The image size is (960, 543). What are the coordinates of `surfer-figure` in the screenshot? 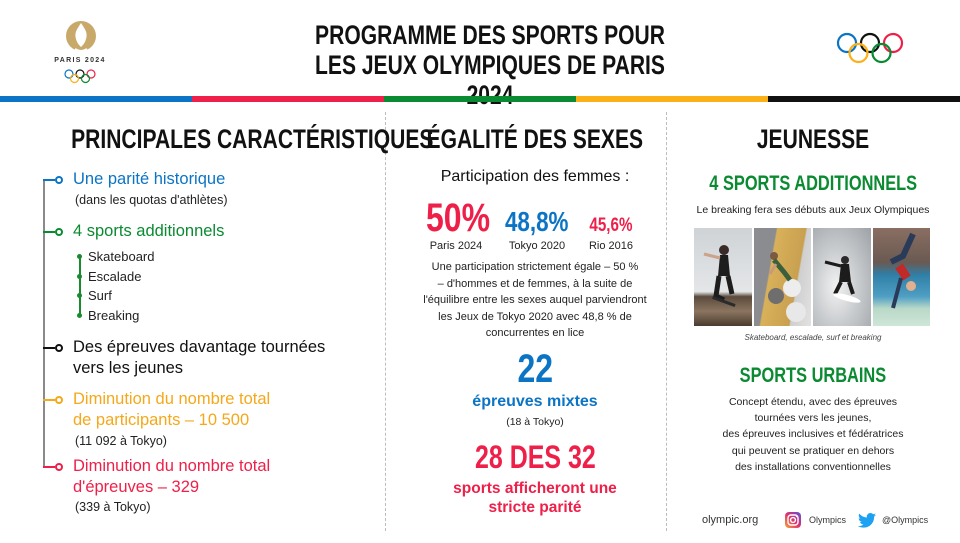 It's located at (842, 279).